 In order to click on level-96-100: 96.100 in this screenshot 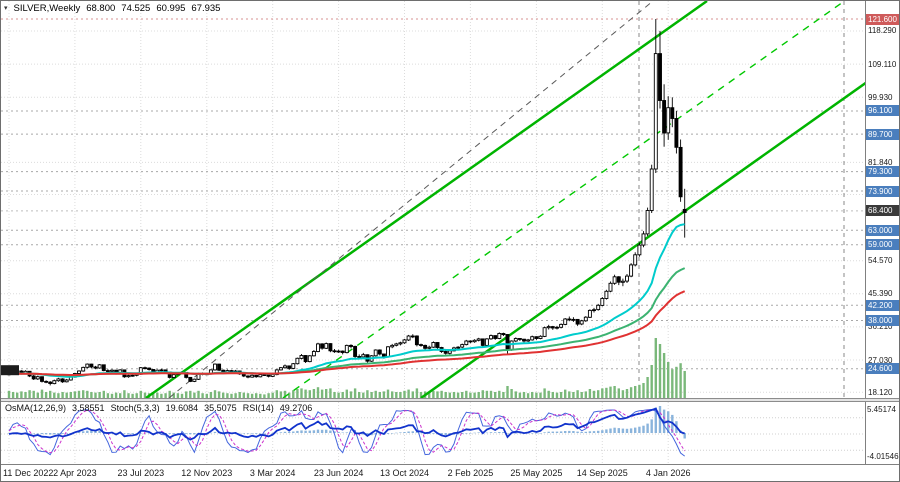, I will do `click(882, 111)`.